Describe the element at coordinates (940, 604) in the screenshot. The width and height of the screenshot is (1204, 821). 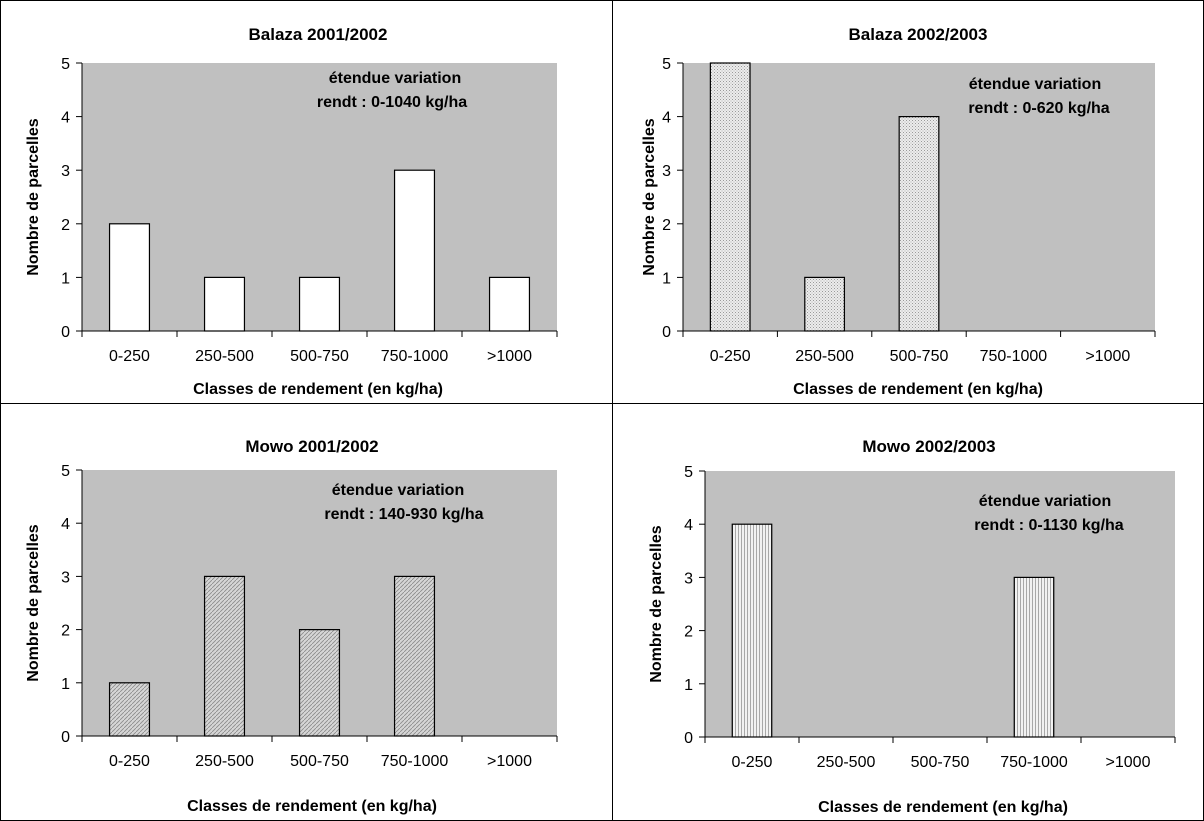
I see `plot-area` at that location.